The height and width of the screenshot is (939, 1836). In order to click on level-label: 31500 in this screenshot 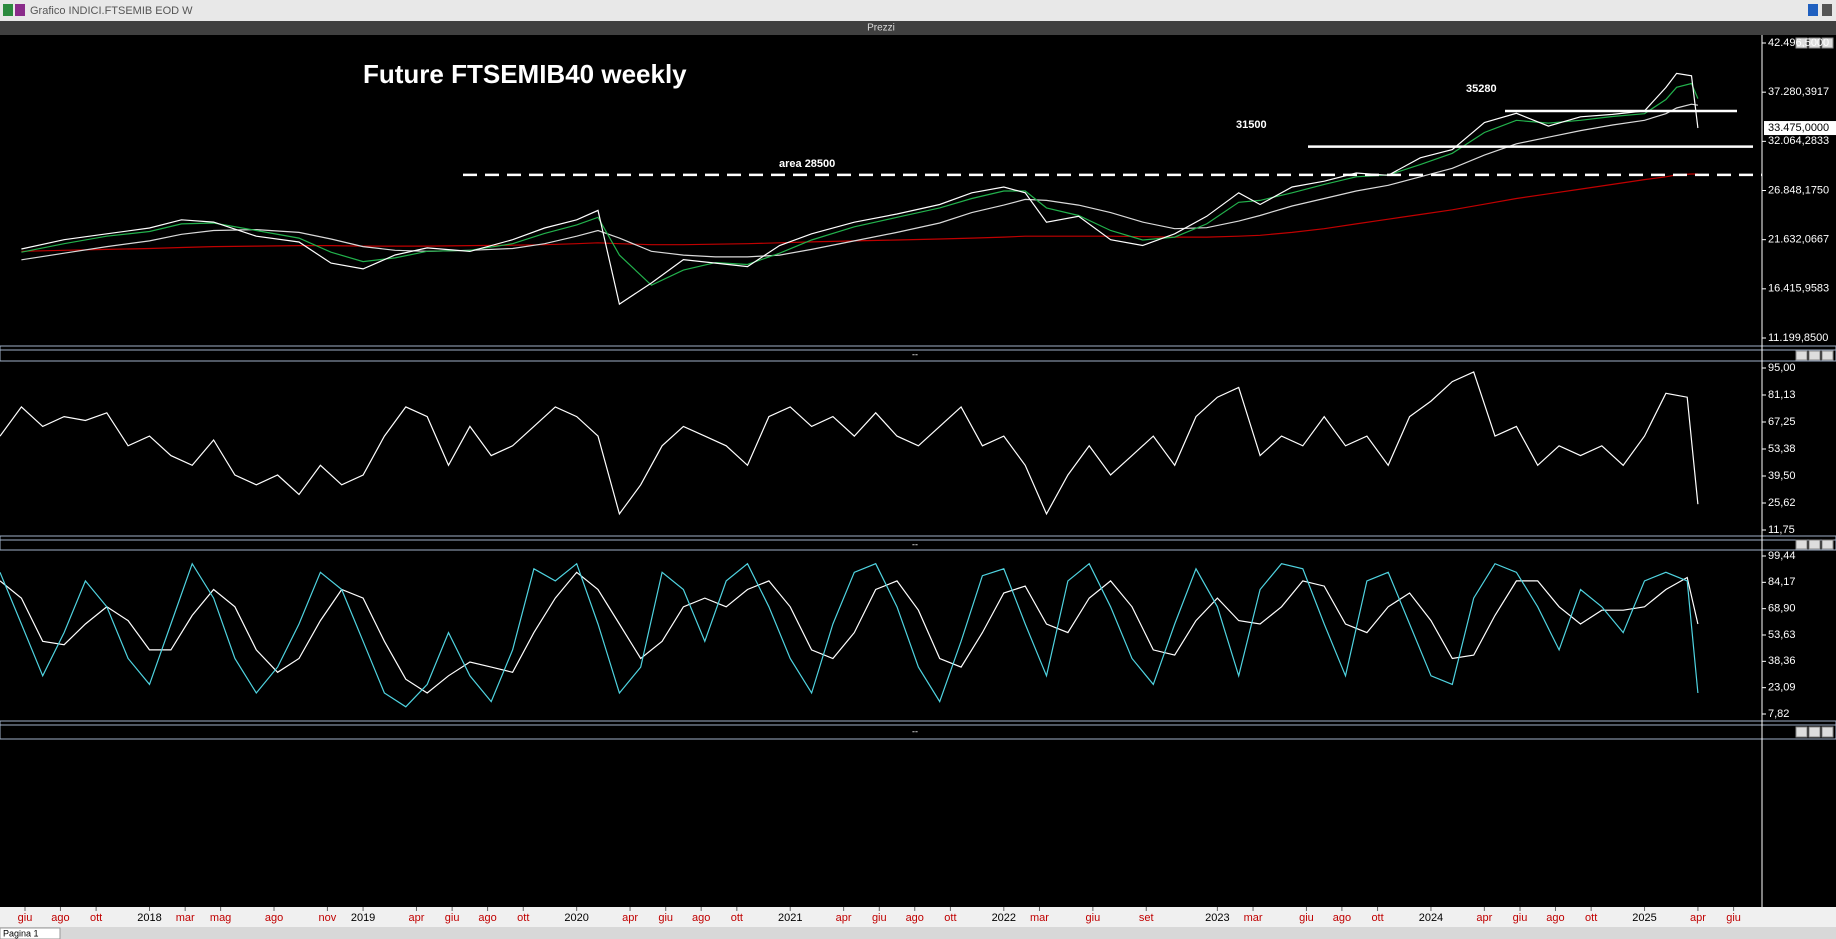, I will do `click(1251, 125)`.